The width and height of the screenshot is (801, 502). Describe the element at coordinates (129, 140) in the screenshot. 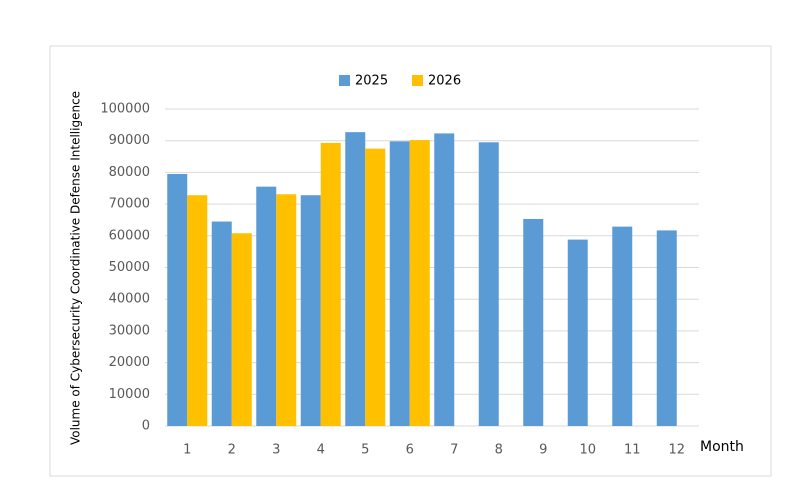

I see `y-tick-label: 90000` at that location.